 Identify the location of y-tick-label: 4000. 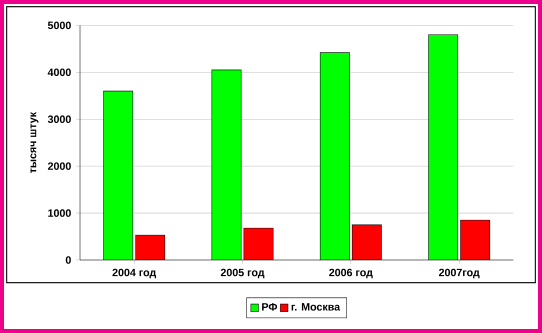
(59, 72).